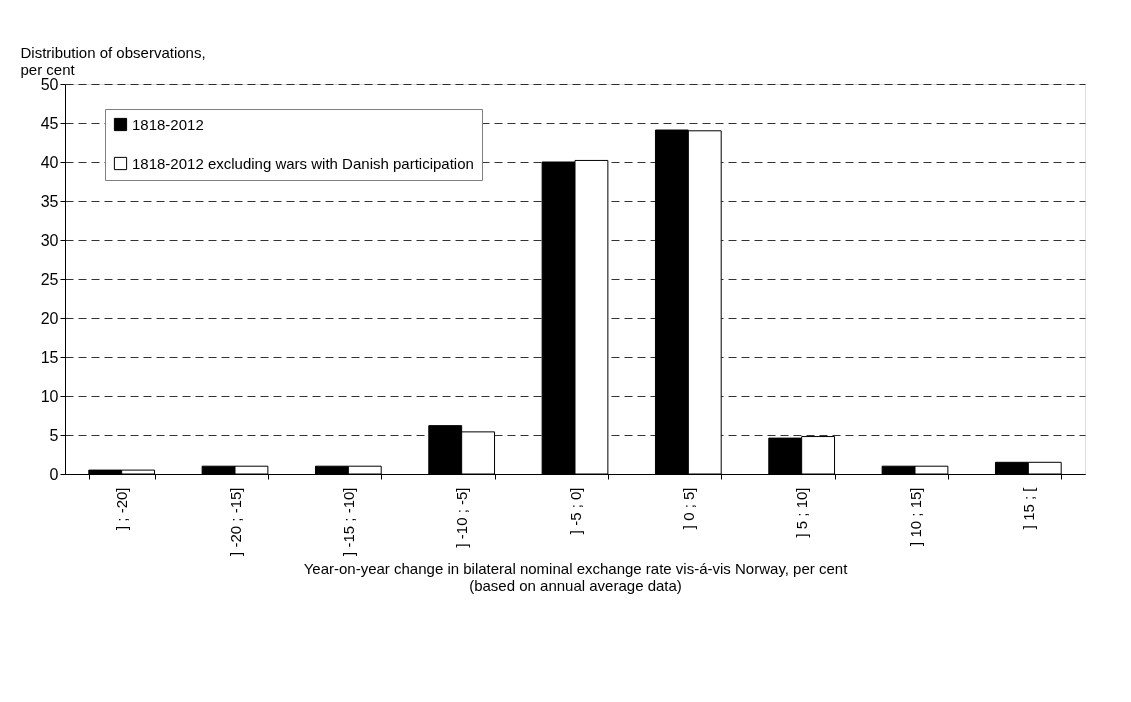 The image size is (1131, 702). What do you see at coordinates (235, 521) in the screenshot?
I see `x-tick-label: ] -20 ; -15]` at bounding box center [235, 521].